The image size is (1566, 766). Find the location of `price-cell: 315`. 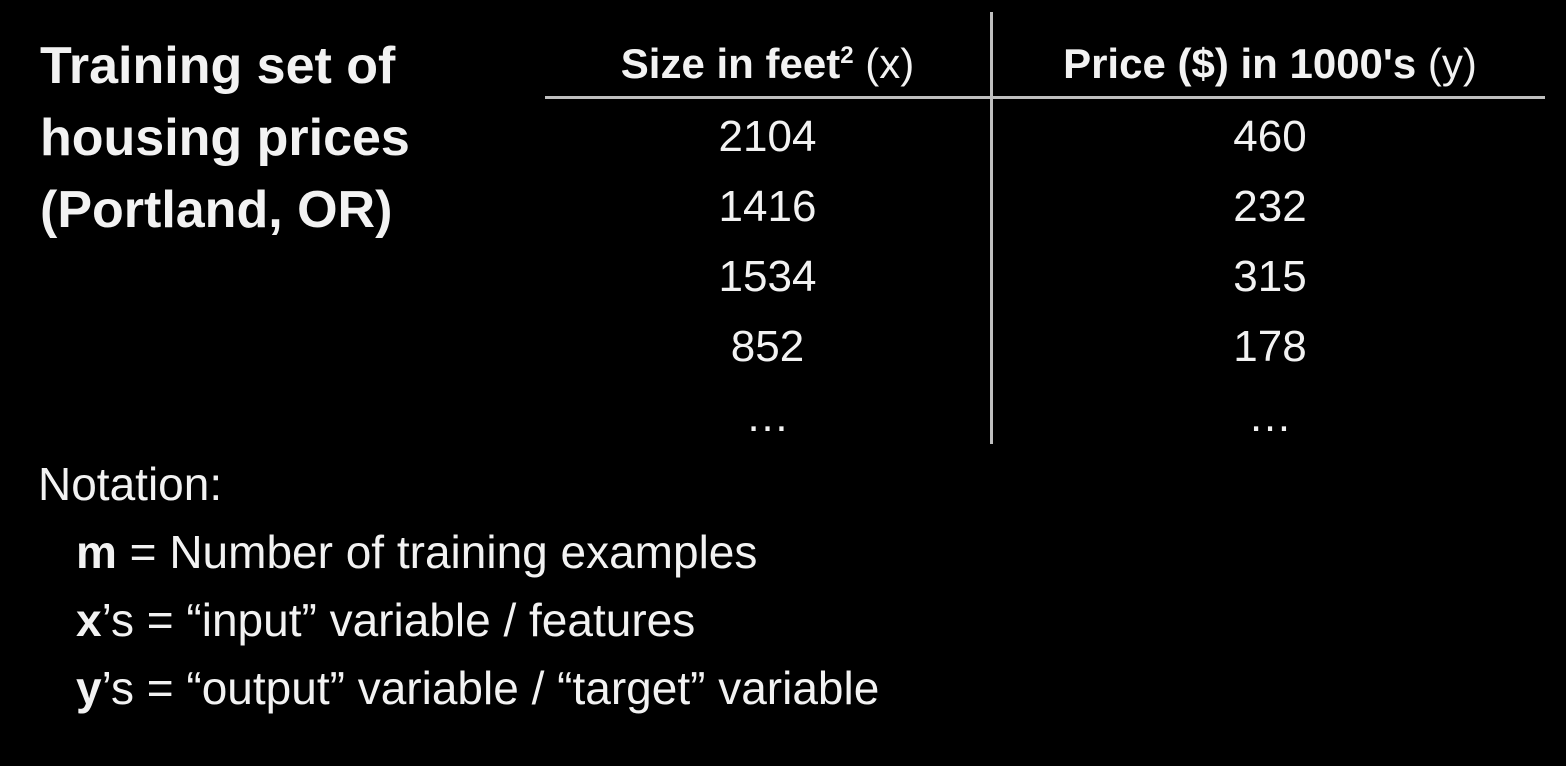

price-cell: 315 is located at coordinates (1270, 277).